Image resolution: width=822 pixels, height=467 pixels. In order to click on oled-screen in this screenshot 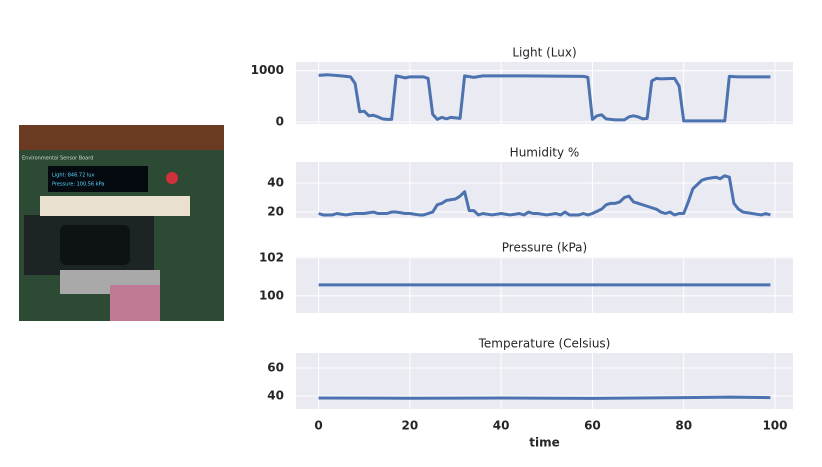, I will do `click(98, 179)`.